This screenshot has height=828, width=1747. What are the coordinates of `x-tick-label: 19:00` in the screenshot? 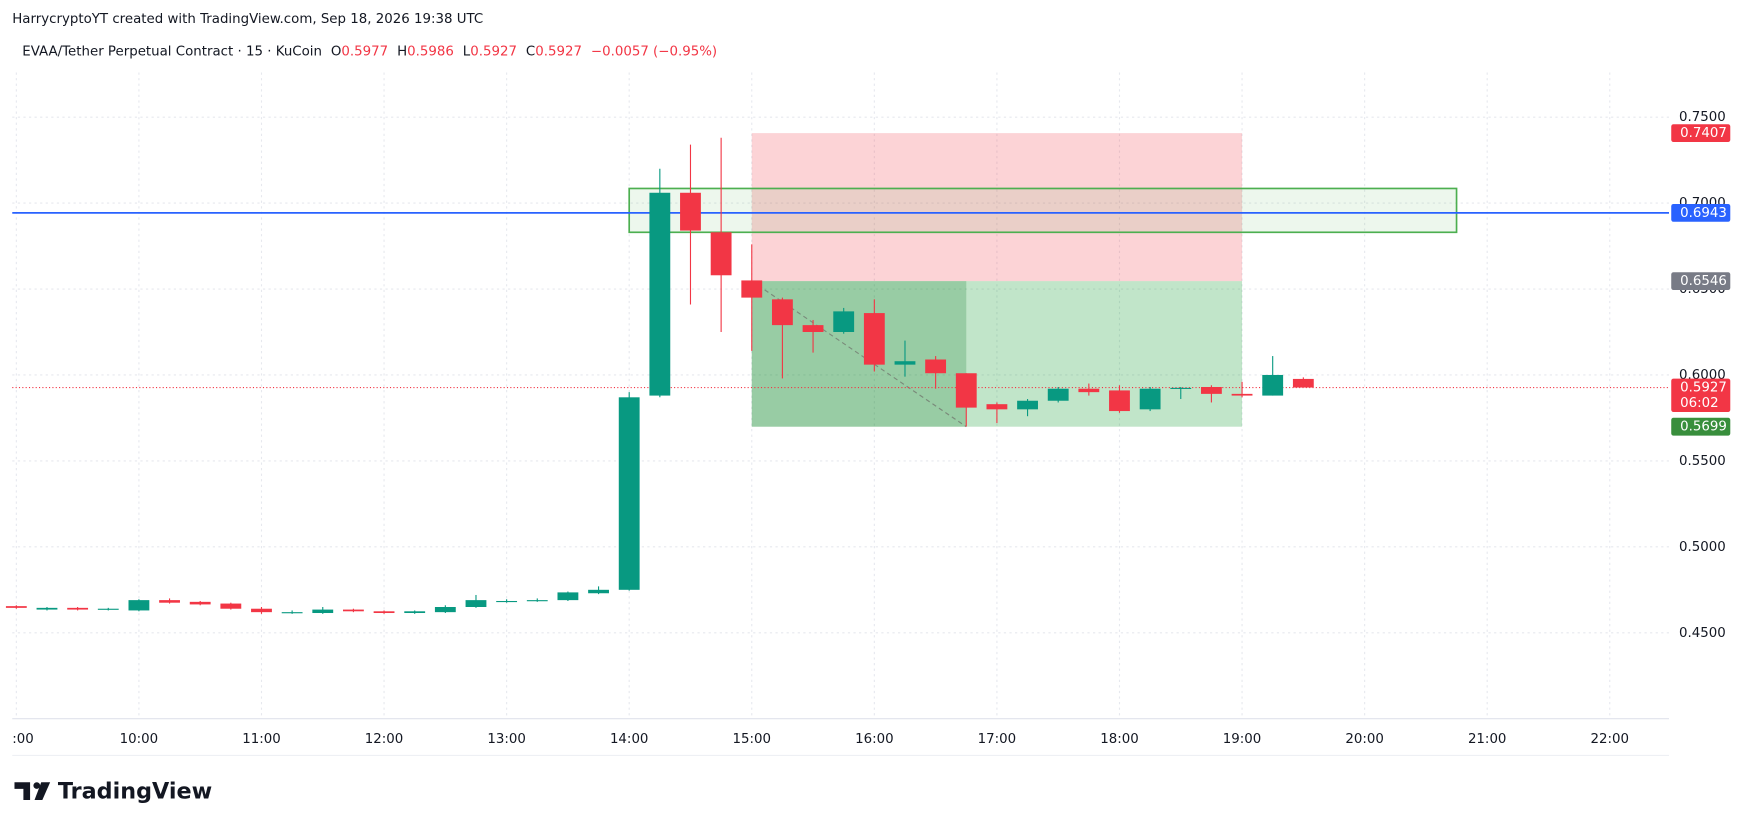 It's located at (1242, 739).